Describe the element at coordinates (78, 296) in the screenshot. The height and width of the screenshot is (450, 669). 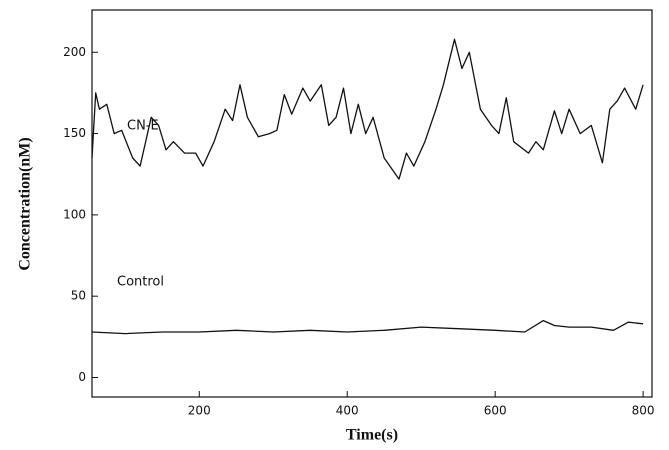
I see `y-tick-label: 50` at that location.